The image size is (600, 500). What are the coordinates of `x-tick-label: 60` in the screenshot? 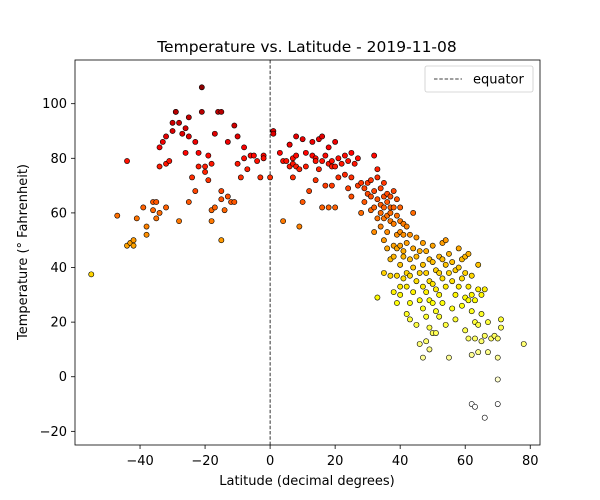 It's located at (465, 461).